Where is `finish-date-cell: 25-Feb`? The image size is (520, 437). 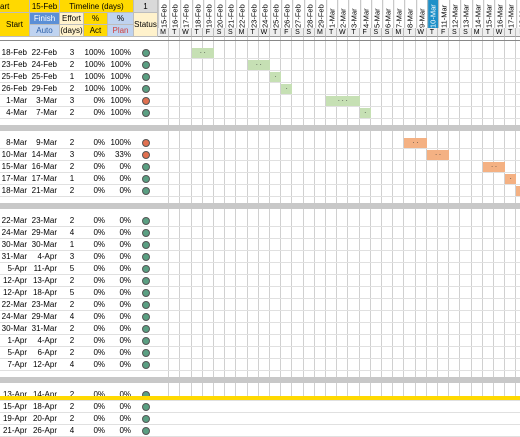 finish-date-cell: 25-Feb is located at coordinates (44, 76).